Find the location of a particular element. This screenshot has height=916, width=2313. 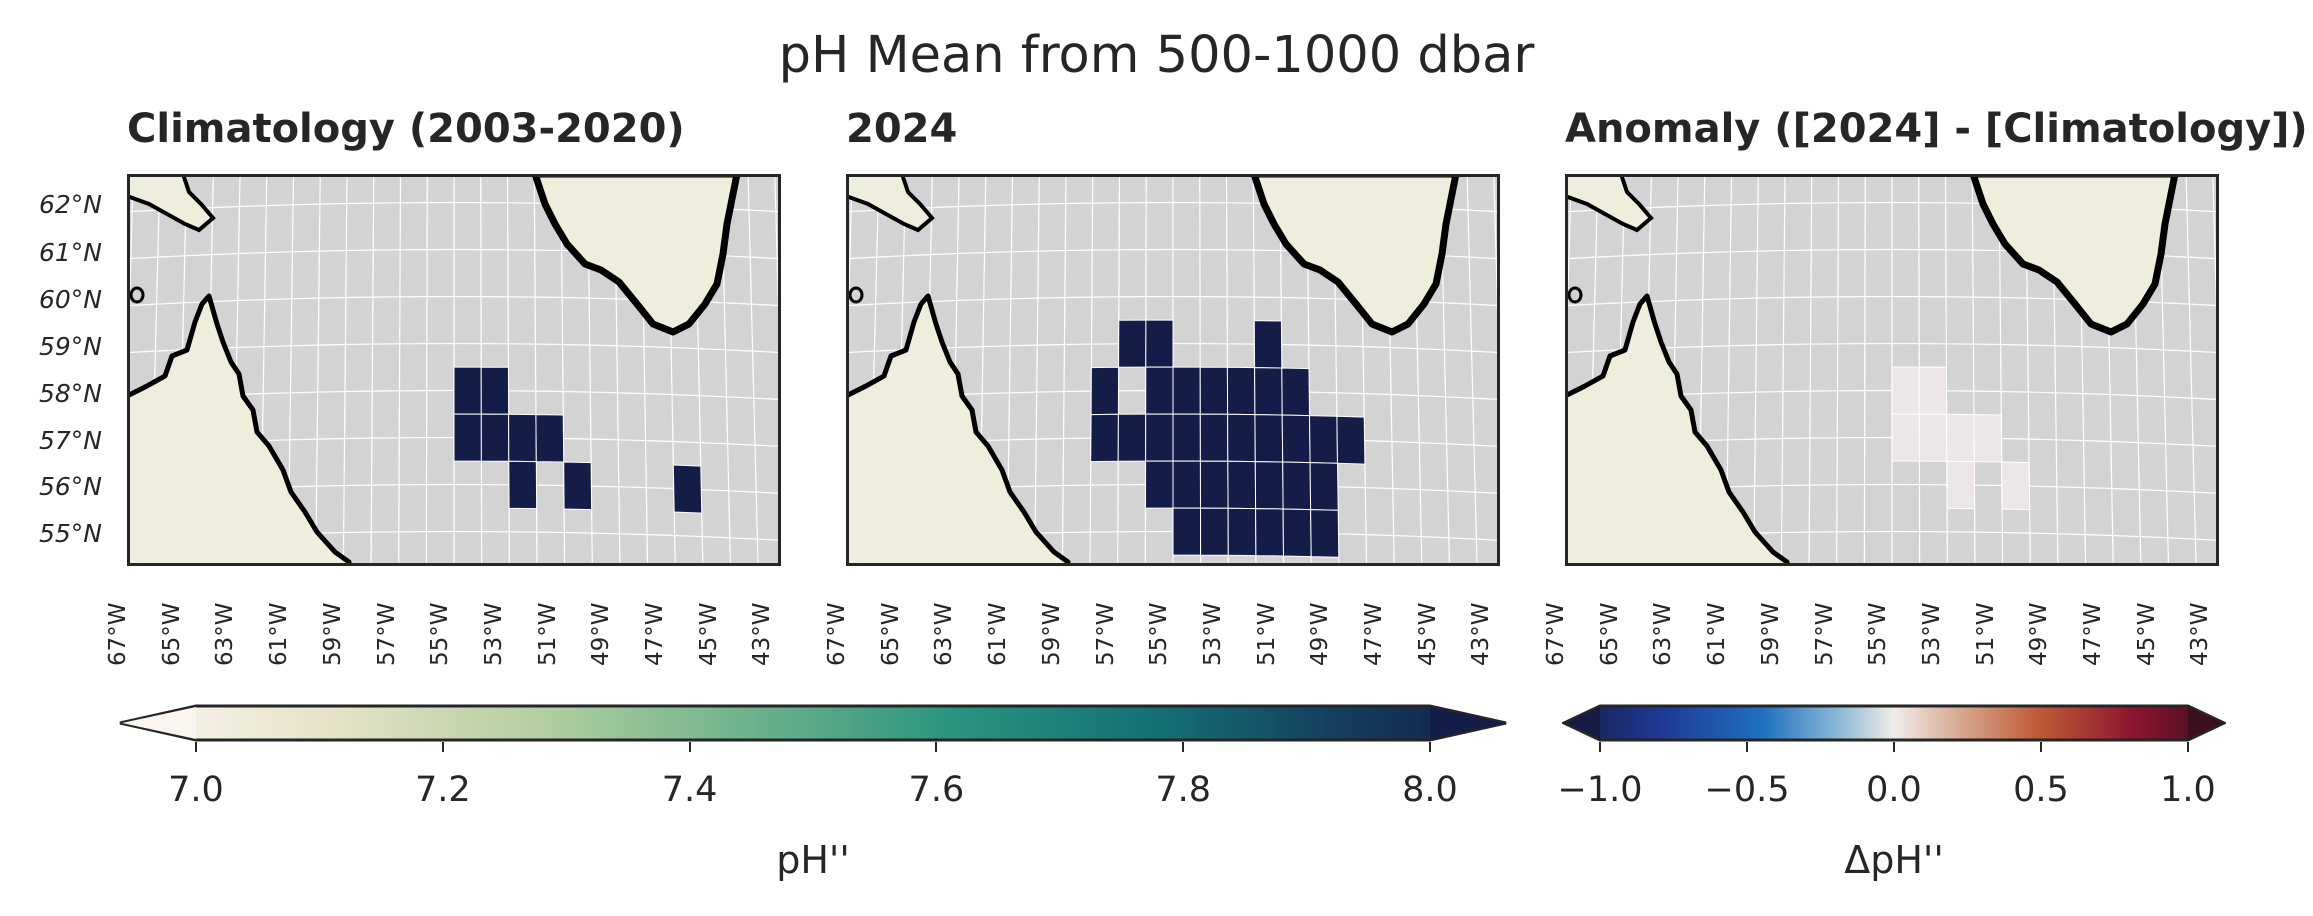

panel-title-2024: 2024 is located at coordinates (902, 129).